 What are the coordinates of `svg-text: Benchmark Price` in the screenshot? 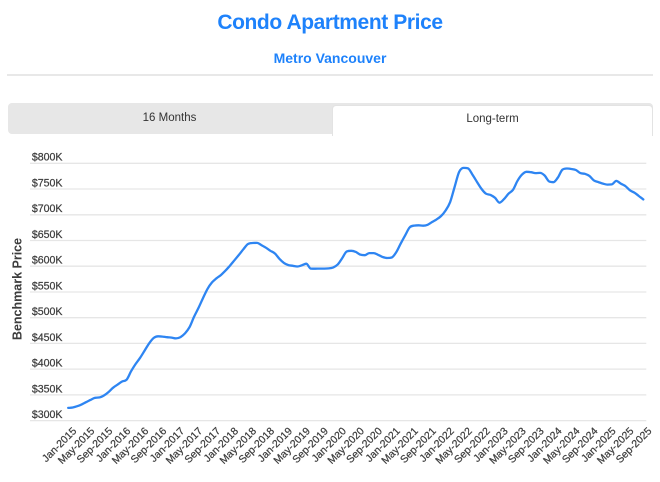 It's located at (18, 289).